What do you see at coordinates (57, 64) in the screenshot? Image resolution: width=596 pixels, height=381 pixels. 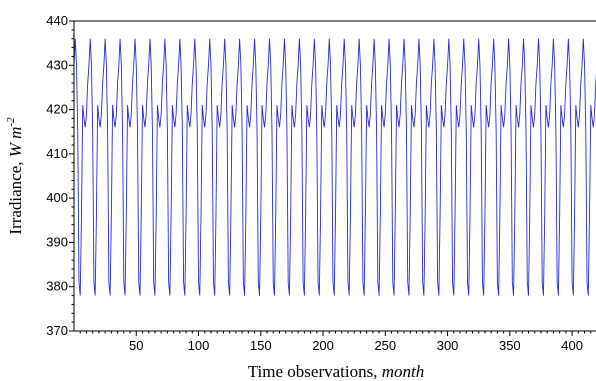 I see `y-tick-label: 430` at bounding box center [57, 64].